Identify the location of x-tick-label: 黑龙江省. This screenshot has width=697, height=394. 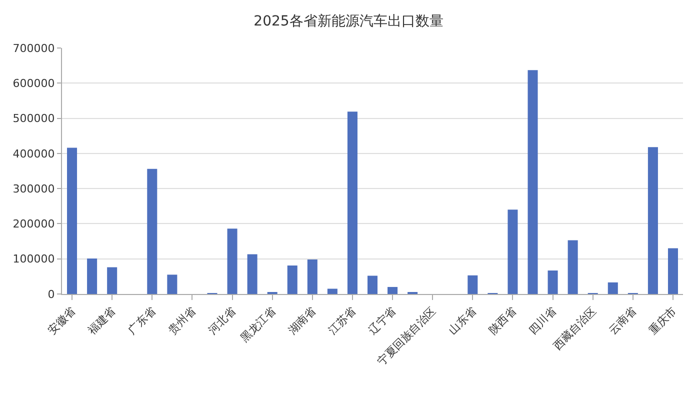
(258, 324).